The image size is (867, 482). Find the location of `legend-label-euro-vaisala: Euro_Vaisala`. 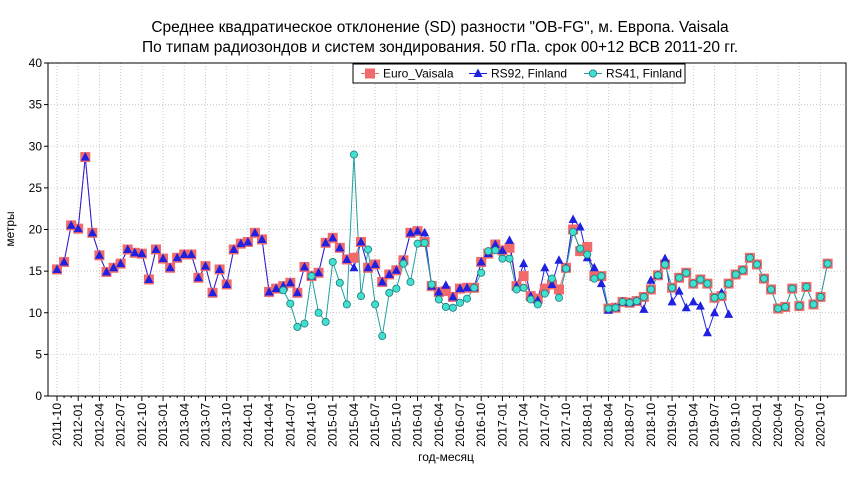

legend-label-euro-vaisala: Euro_Vaisala is located at coordinates (418, 74).